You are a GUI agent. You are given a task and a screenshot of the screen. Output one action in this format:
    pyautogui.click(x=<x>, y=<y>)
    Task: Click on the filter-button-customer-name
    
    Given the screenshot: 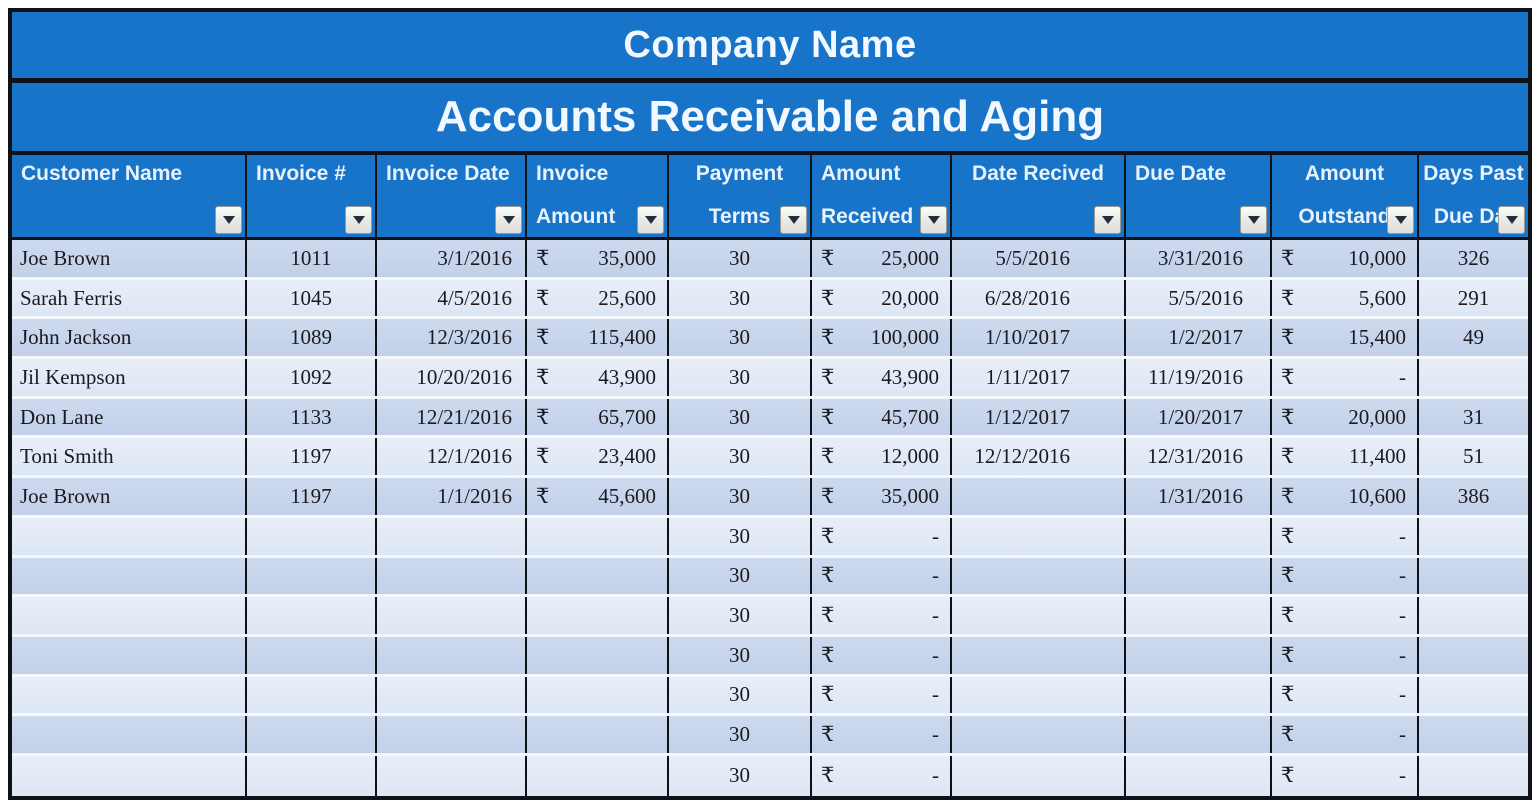 What is the action you would take?
    pyautogui.click(x=228, y=220)
    